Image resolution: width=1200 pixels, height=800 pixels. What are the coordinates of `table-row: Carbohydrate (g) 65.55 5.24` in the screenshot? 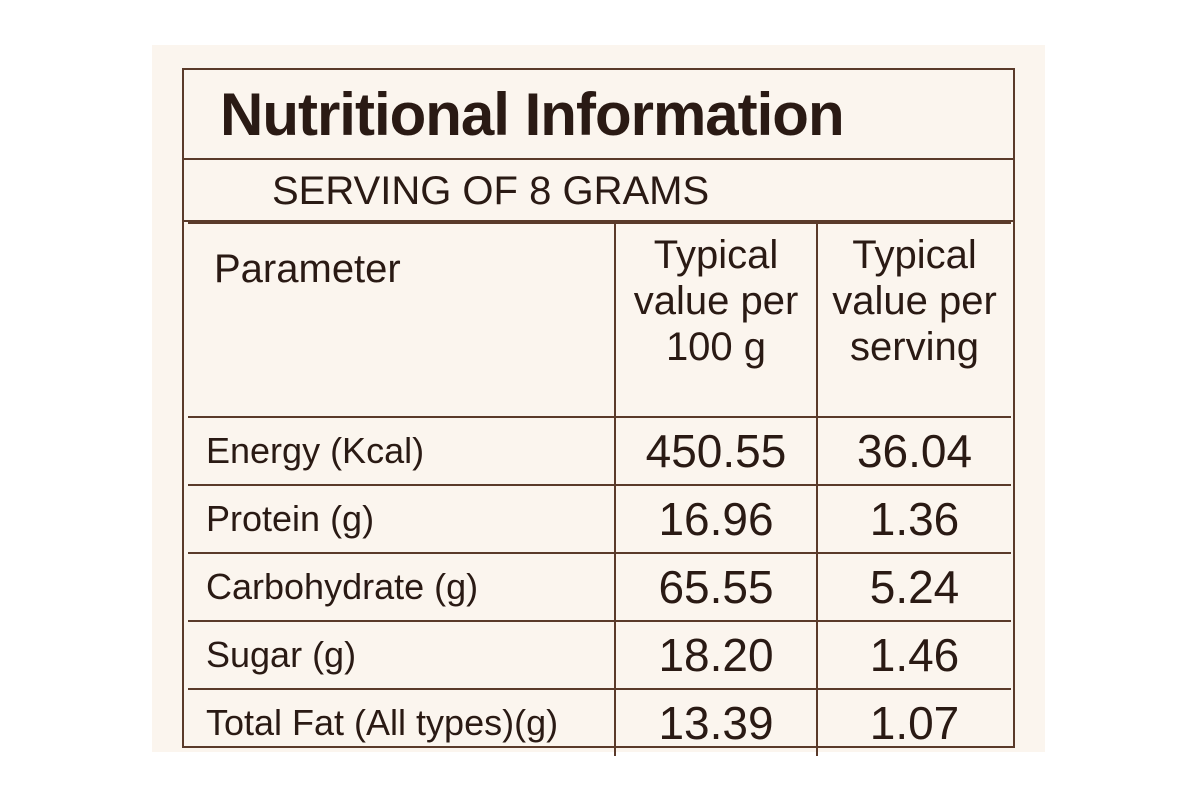 It's located at (599, 587).